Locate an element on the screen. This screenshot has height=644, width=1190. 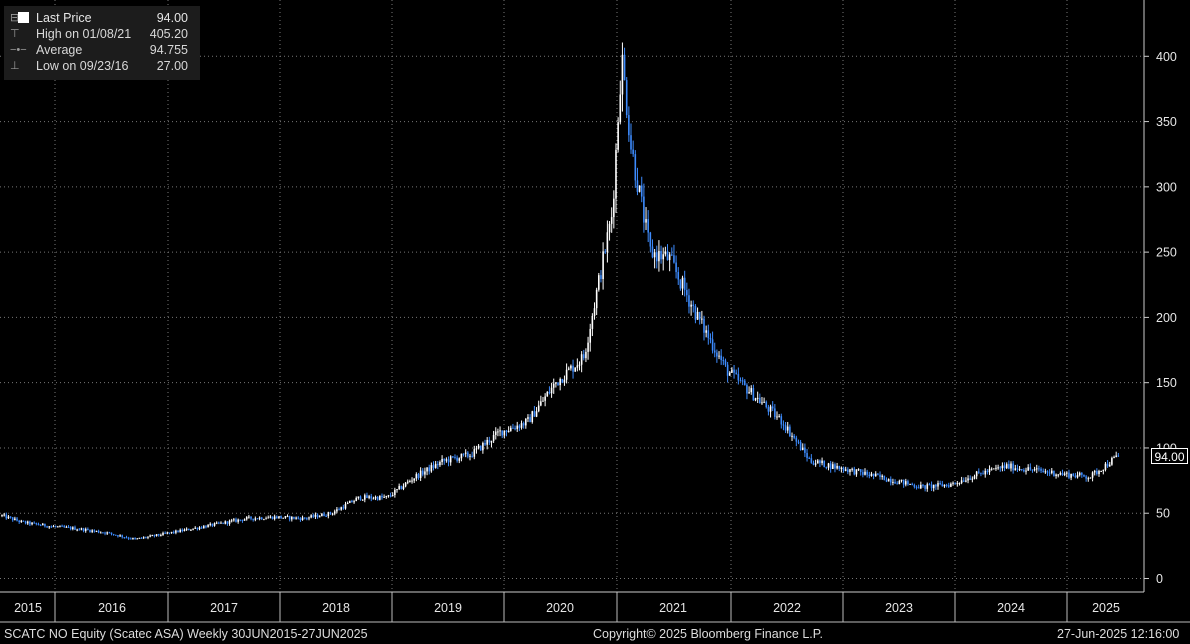
legend-label: Average is located at coordinates (59, 50).